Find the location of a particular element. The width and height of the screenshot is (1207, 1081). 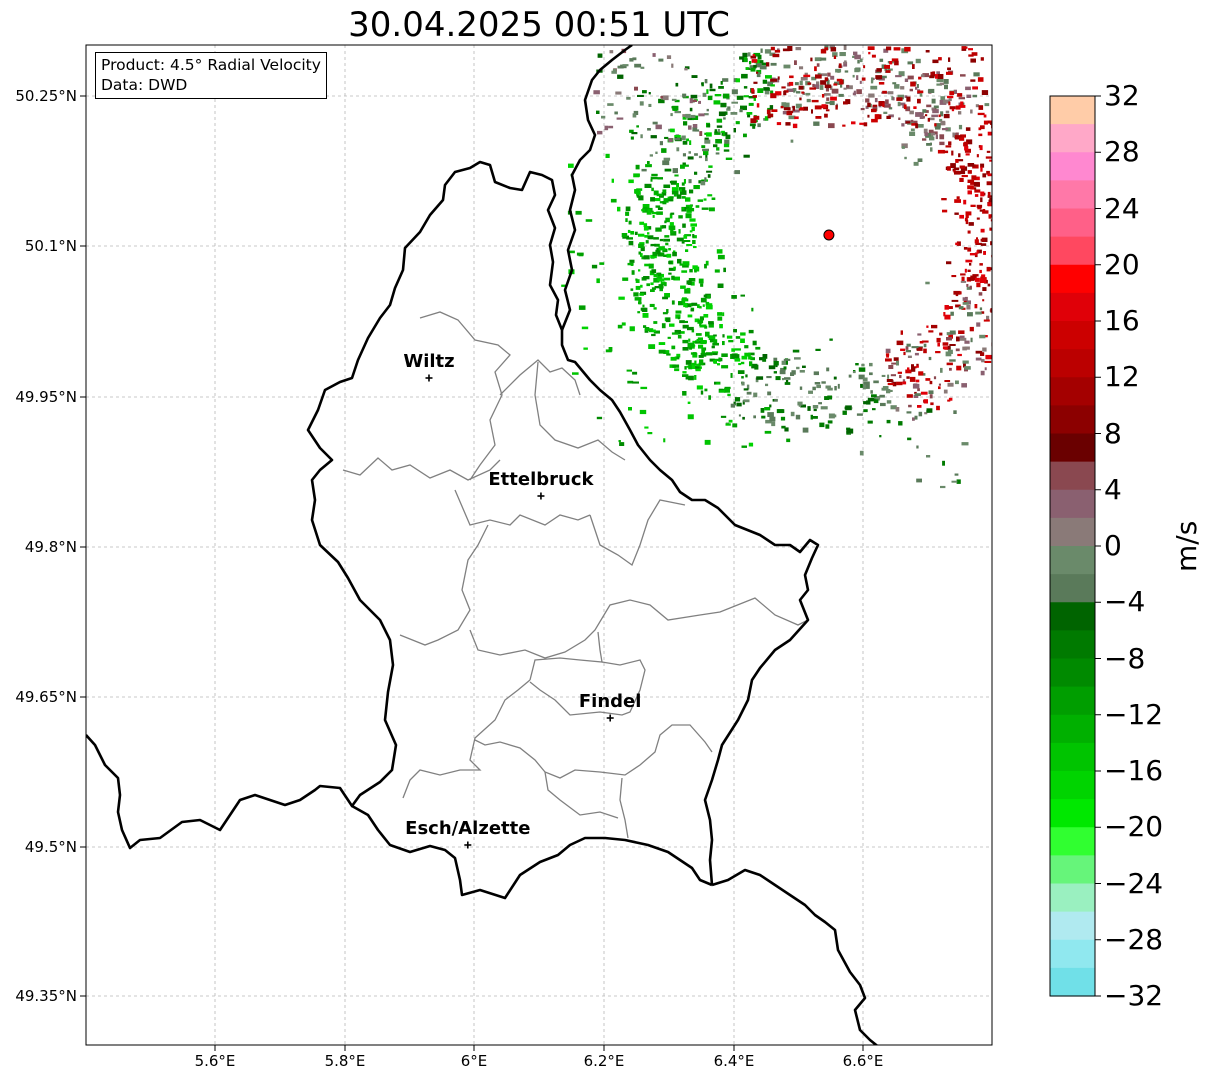

product-info-box: Product: 4.5° Radial Velocity Data: DWD is located at coordinates (211, 75).